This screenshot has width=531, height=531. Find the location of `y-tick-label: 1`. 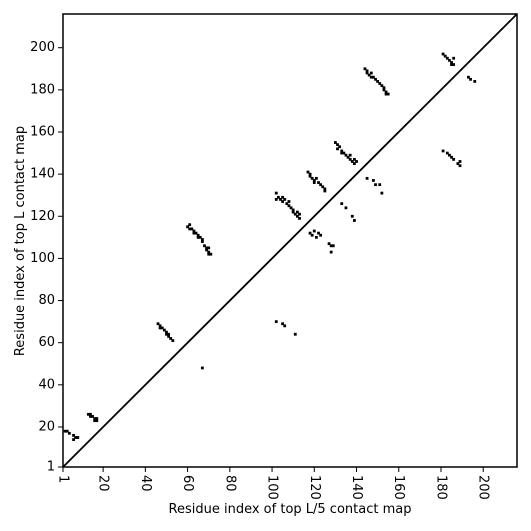

y-tick-label: 1 is located at coordinates (51, 467).